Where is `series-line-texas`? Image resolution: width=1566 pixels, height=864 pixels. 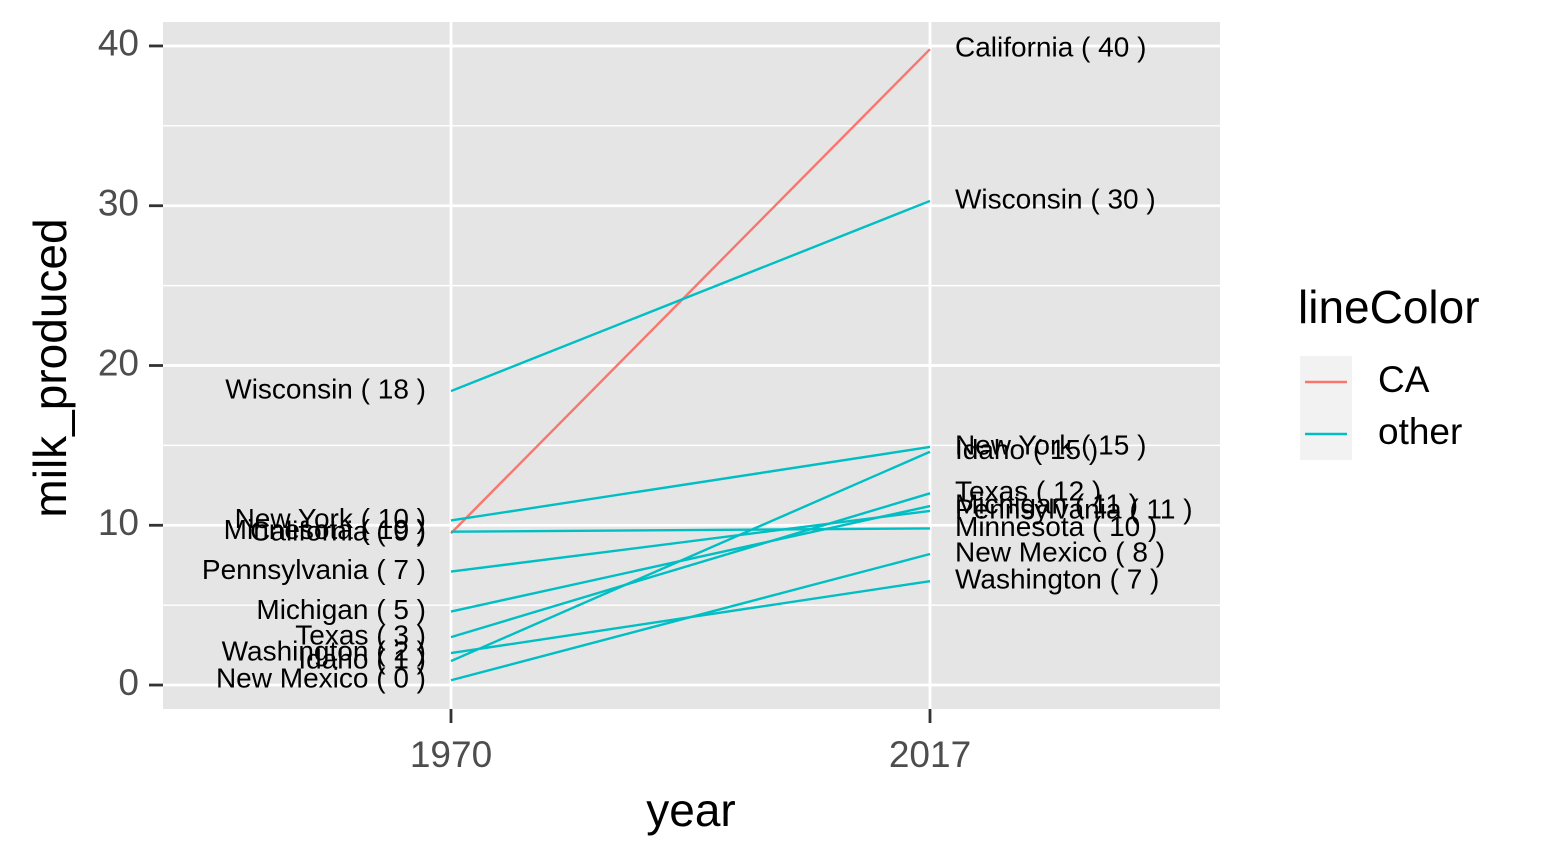
series-line-texas is located at coordinates (690, 565).